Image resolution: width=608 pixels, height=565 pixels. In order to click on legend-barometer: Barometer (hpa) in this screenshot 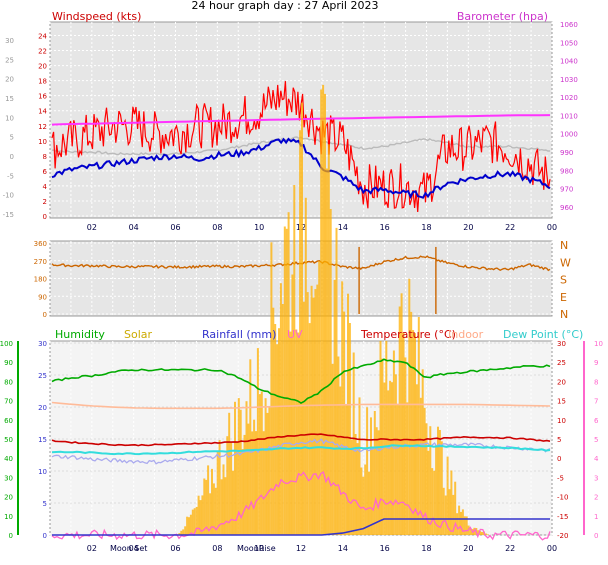, I will do `click(502, 16)`.